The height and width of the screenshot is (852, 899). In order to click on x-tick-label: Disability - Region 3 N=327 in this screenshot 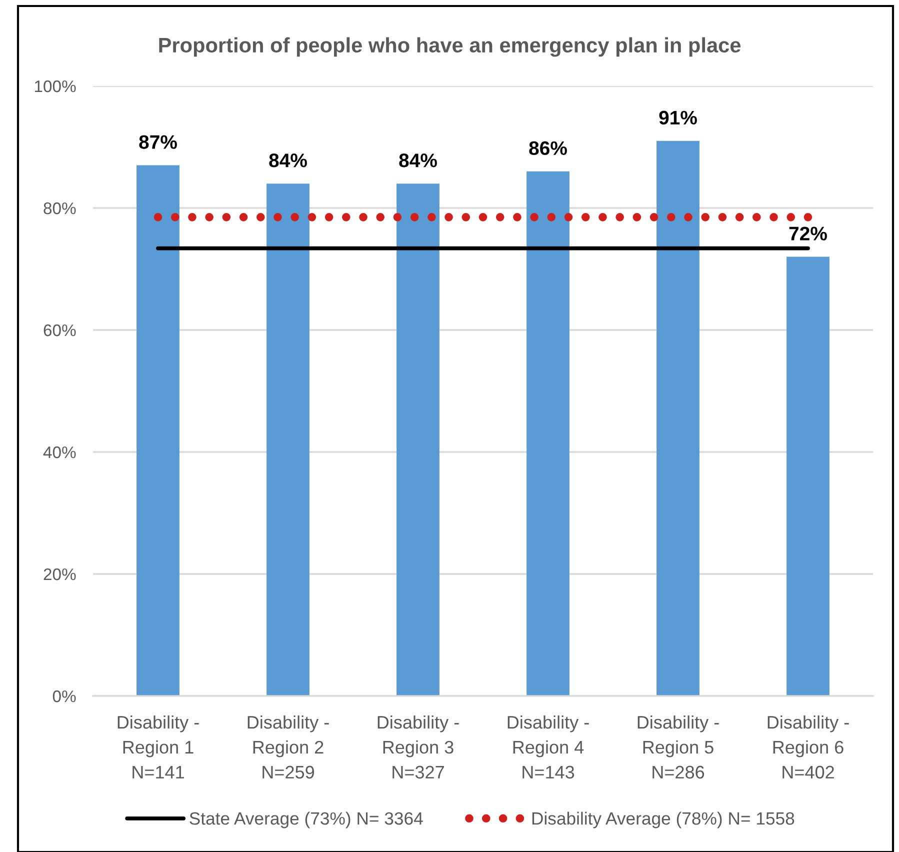, I will do `click(418, 747)`.